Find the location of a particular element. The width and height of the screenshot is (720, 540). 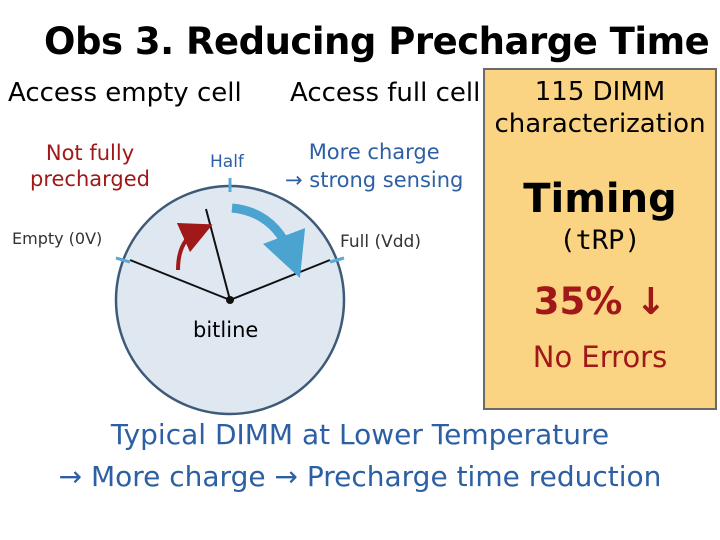

pivot-dot is located at coordinates (230, 300).